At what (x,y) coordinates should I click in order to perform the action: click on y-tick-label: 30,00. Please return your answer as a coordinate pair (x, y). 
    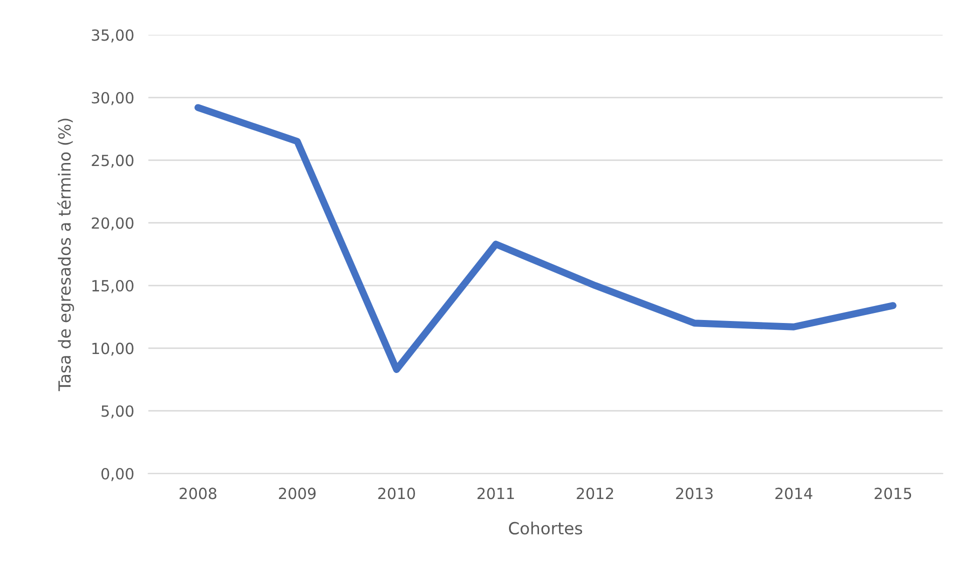
    Looking at the image, I should click on (113, 99).